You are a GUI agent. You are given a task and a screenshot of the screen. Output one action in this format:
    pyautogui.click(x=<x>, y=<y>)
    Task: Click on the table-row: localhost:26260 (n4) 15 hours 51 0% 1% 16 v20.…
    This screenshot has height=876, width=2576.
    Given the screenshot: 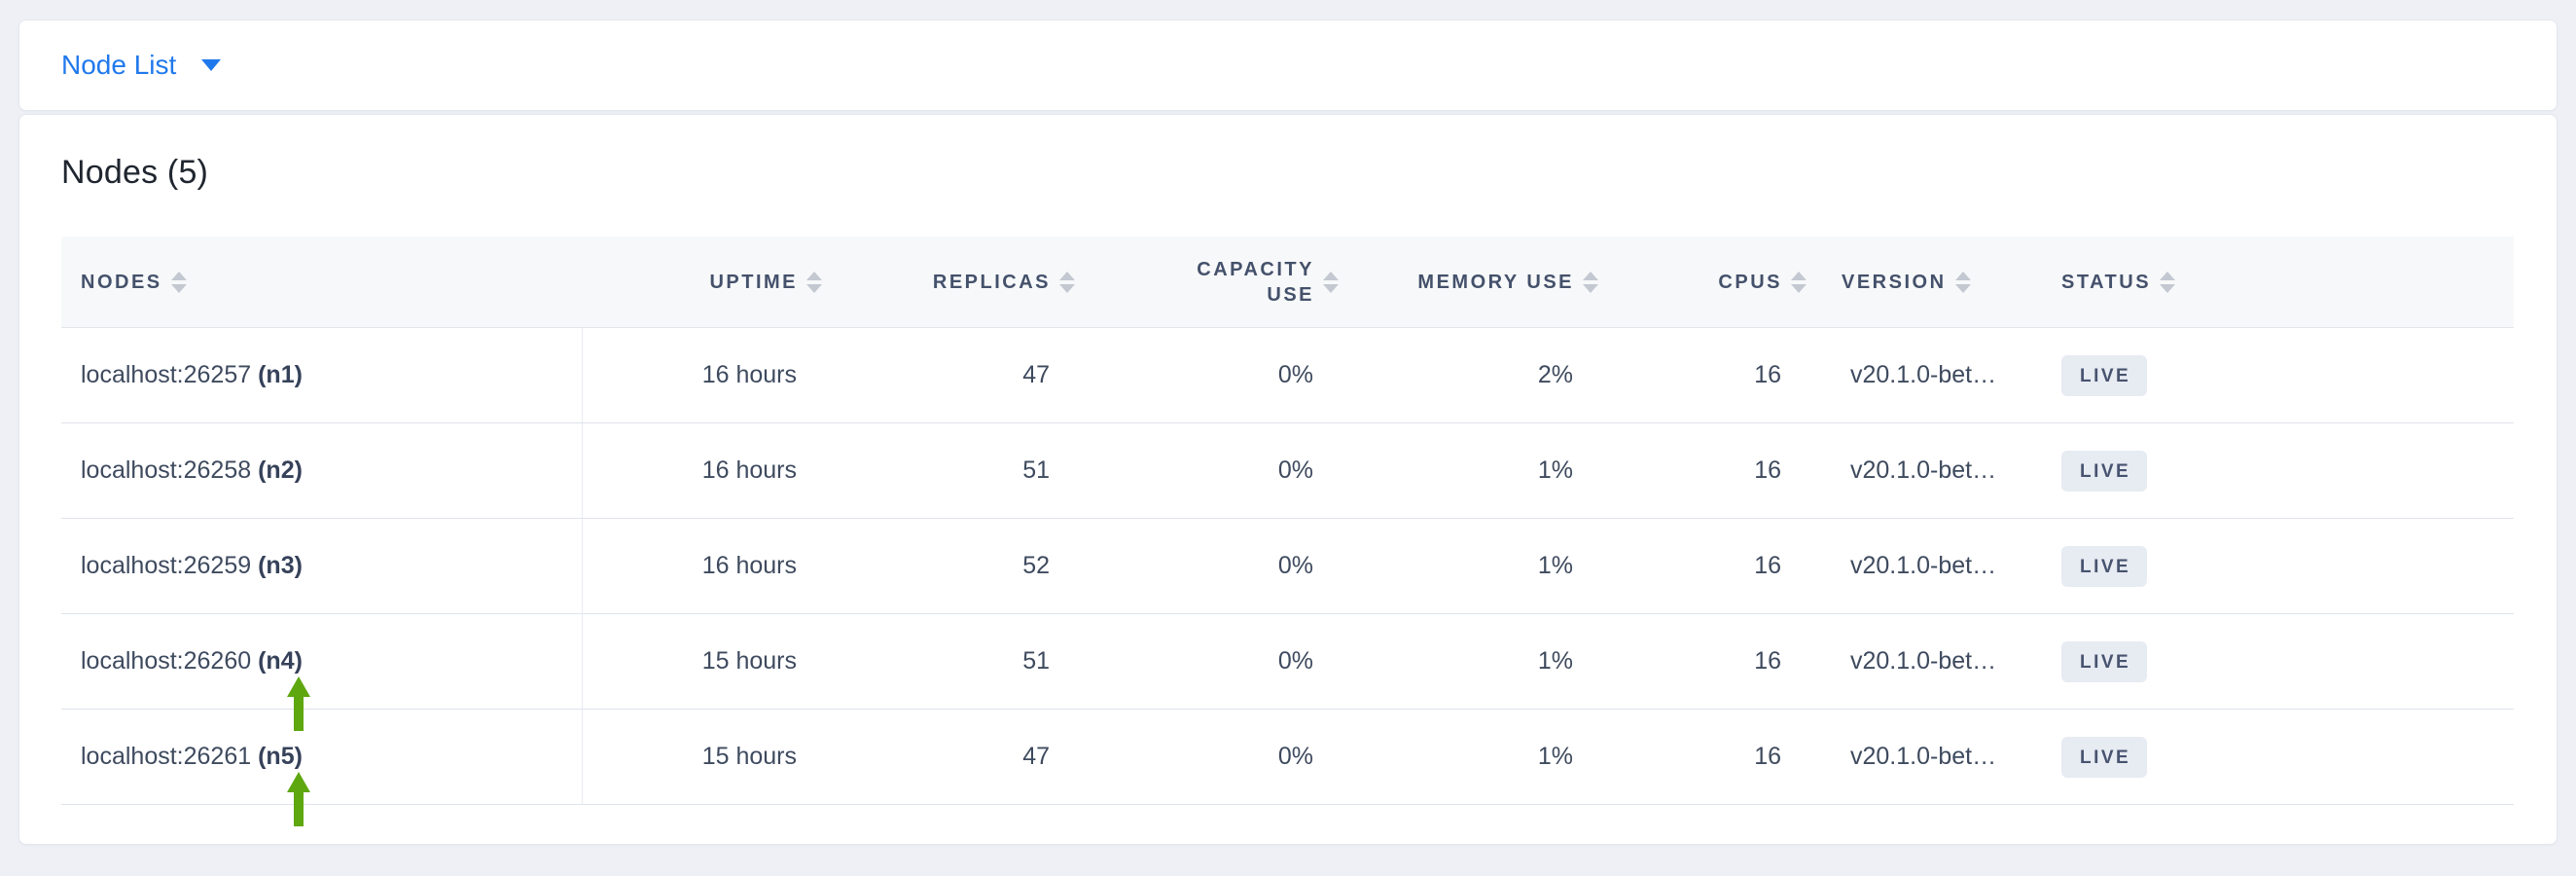 What is the action you would take?
    pyautogui.click(x=1287, y=672)
    